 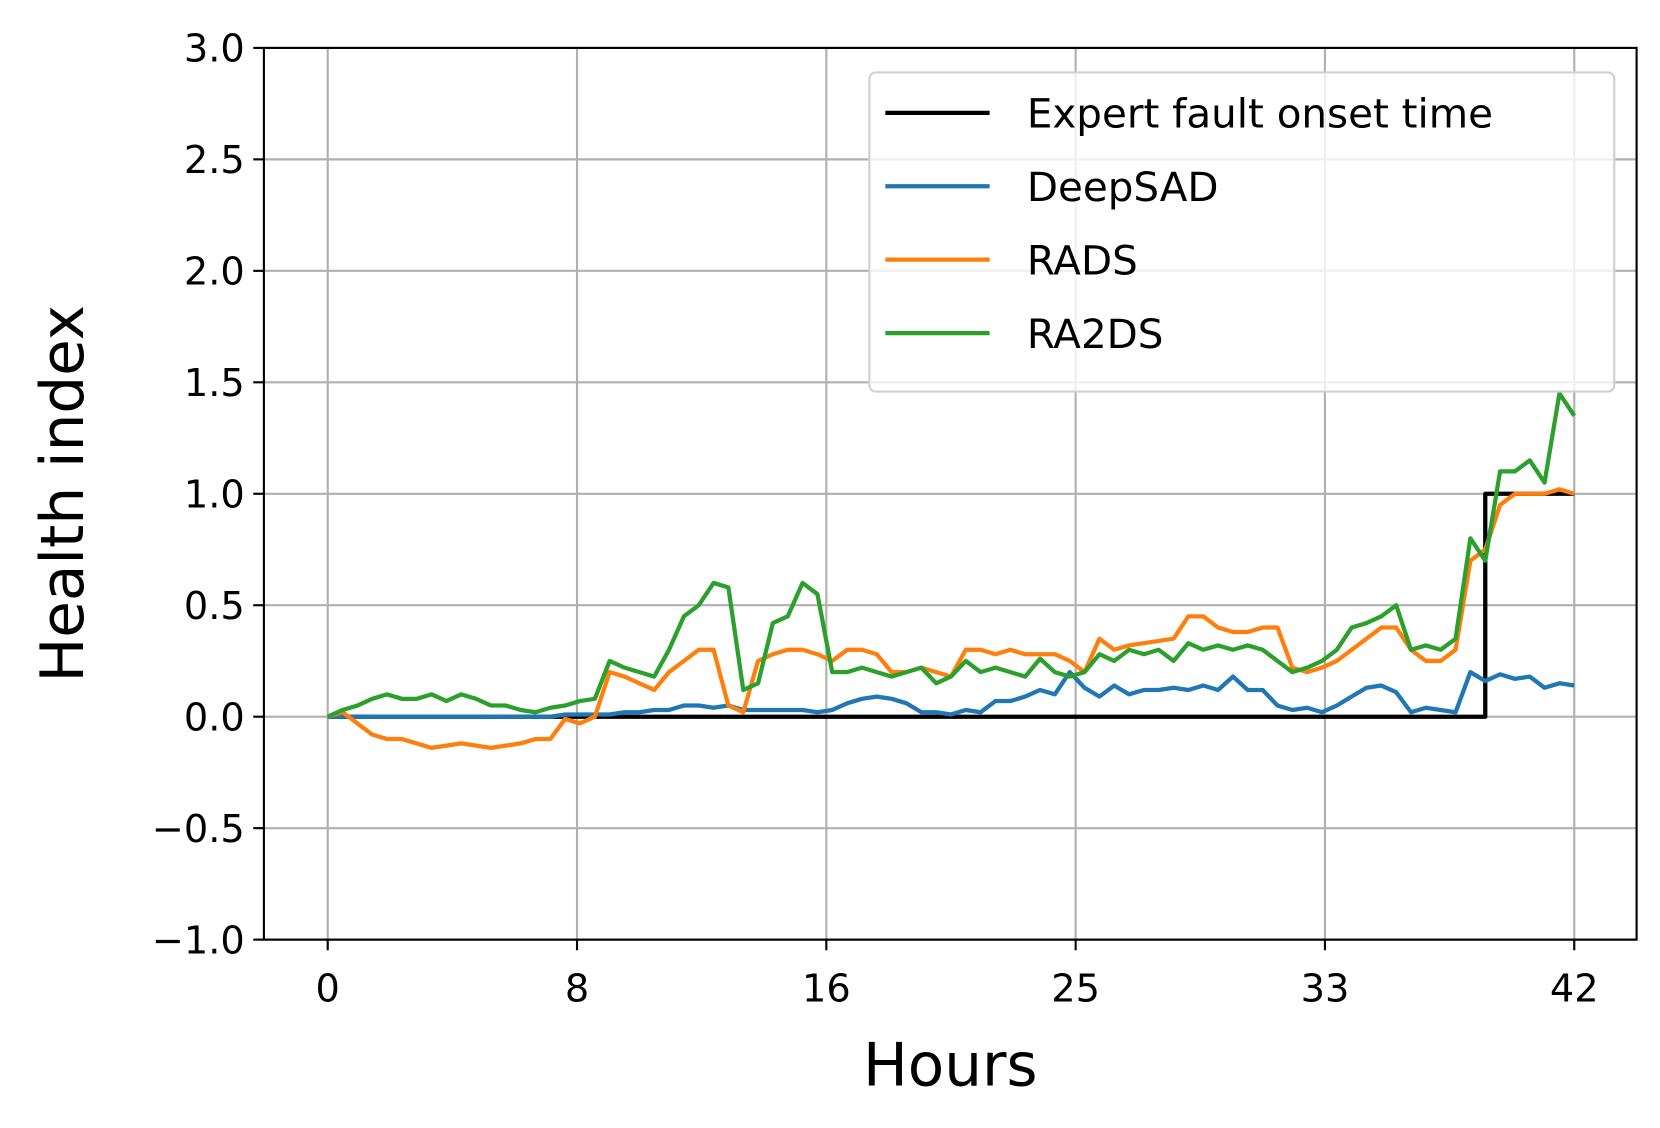 I want to click on y-axis-label: Health index, so click(x=63, y=494).